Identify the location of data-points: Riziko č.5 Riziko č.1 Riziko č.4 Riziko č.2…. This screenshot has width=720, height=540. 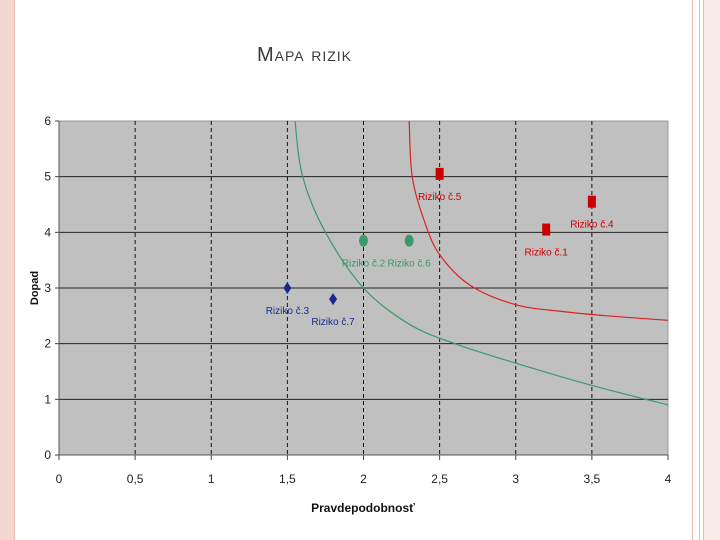
(440, 247).